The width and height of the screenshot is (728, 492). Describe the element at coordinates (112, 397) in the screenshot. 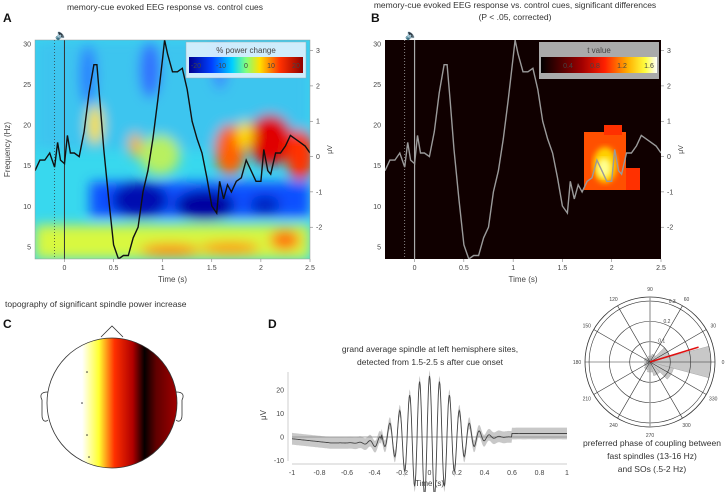

I see `scalp-topography` at that location.